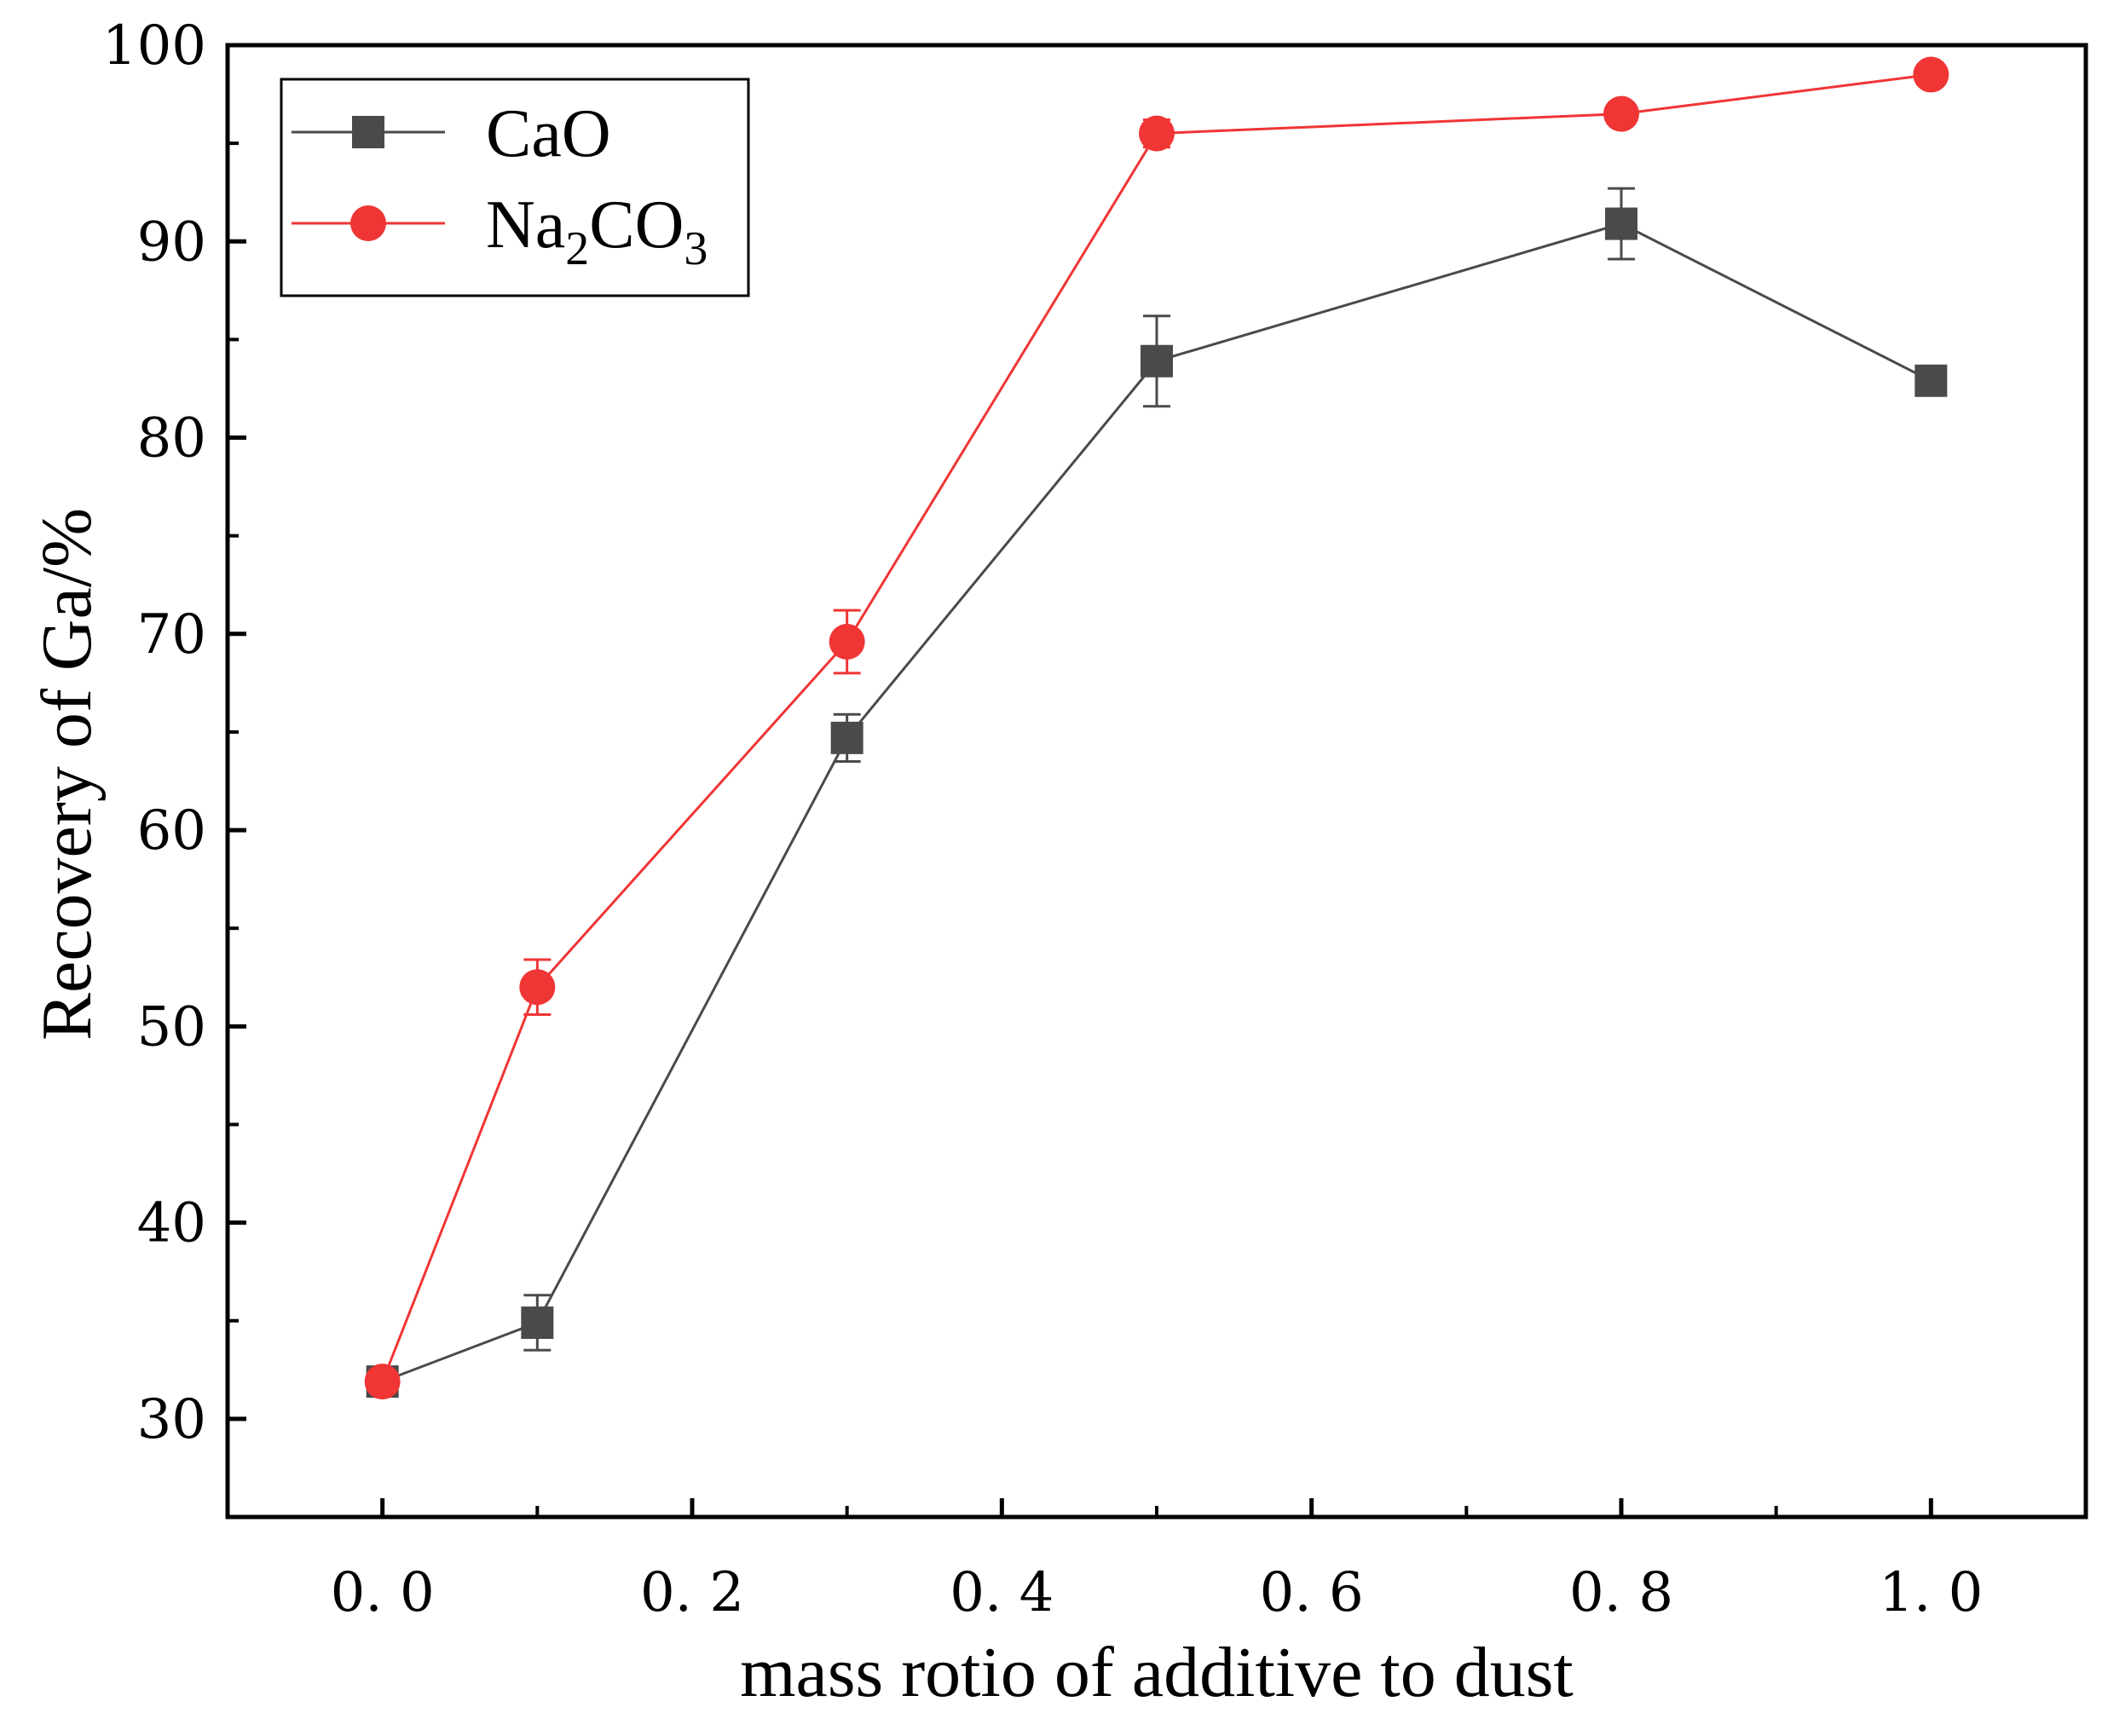 Image resolution: width=2108 pixels, height=1736 pixels. I want to click on legend-label-subscript: 2, so click(577, 248).